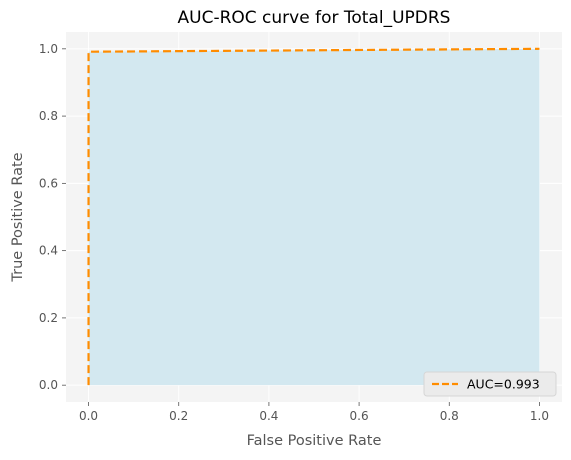 This screenshot has height=460, width=571. I want to click on y-tick-label: 0.8, so click(48, 116).